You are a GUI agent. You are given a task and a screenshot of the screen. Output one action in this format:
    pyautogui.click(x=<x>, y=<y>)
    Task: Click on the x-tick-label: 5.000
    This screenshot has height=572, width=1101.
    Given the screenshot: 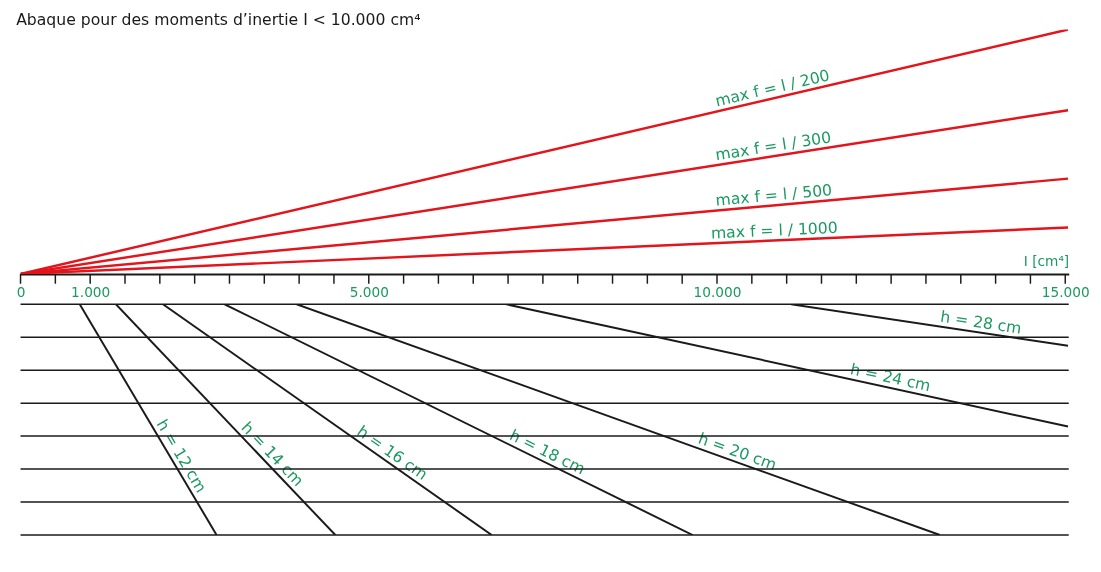 What is the action you would take?
    pyautogui.click(x=369, y=291)
    